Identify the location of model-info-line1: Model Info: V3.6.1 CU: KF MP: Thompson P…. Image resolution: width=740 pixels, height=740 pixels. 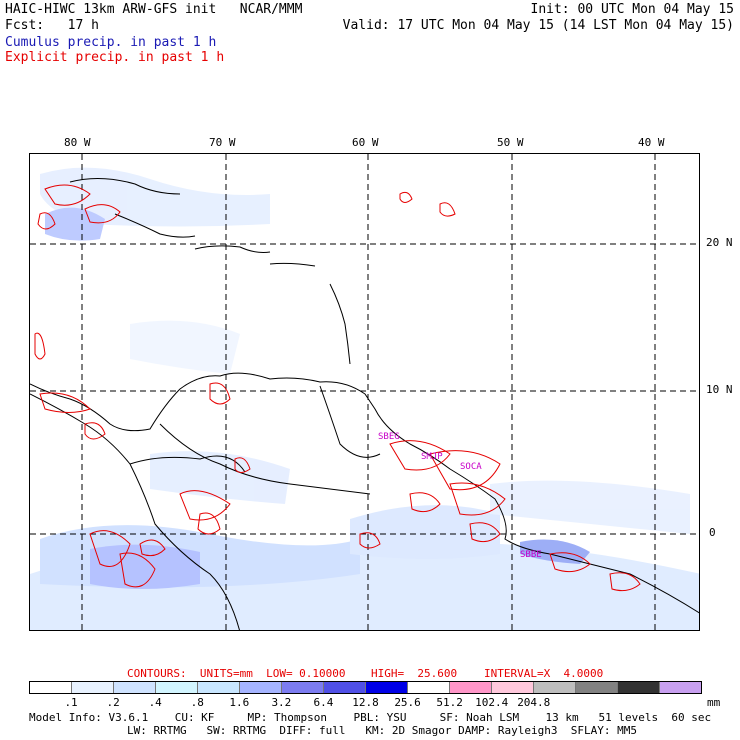
(370, 717).